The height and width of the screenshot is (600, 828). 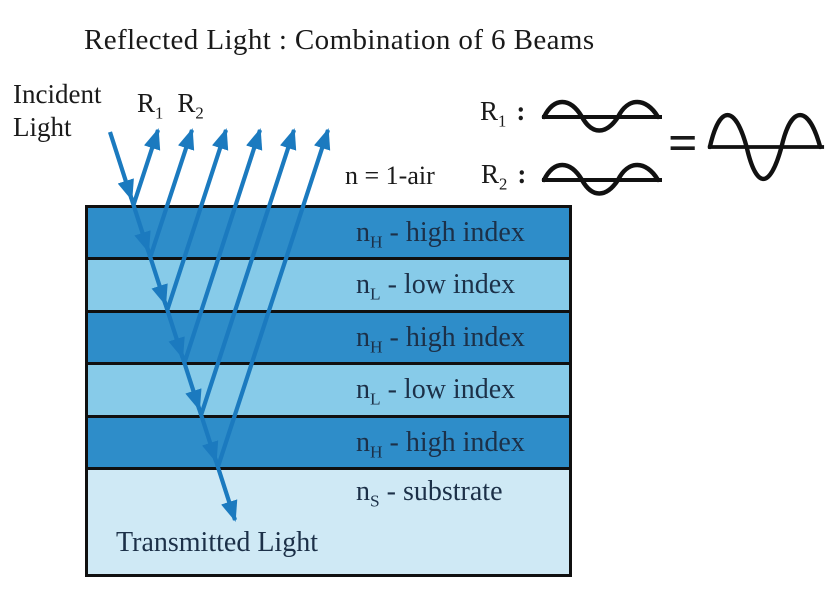 I want to click on incident-light-label: Incident Light, so click(x=57, y=110).